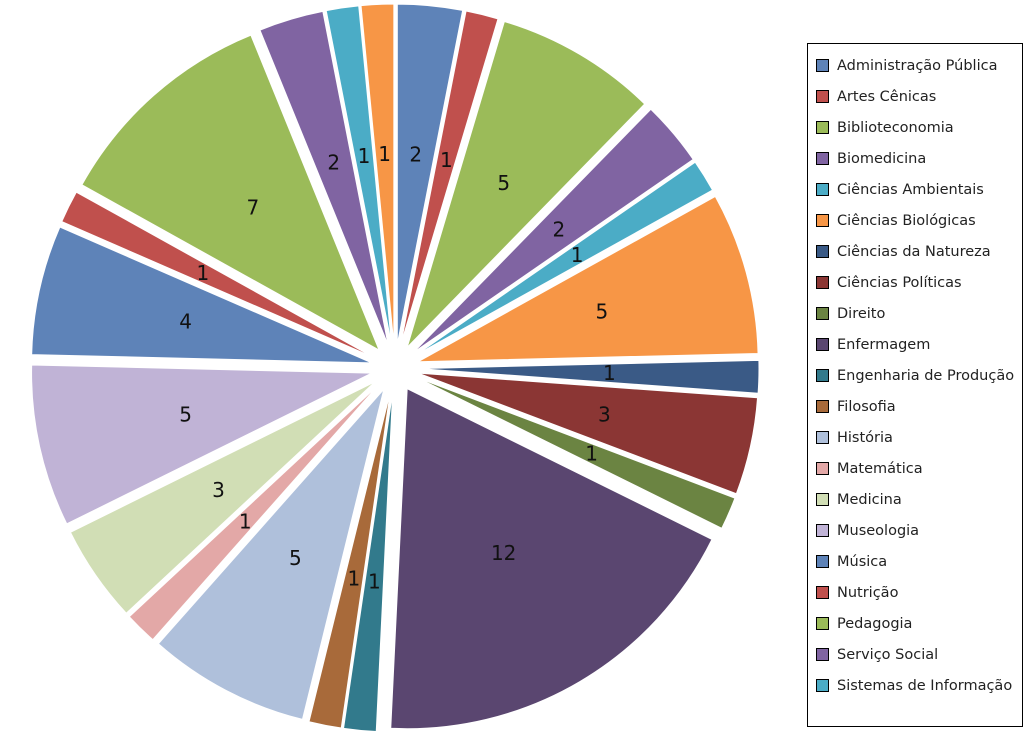 The height and width of the screenshot is (742, 1032). I want to click on legend-label: Serviço Social, so click(888, 654).